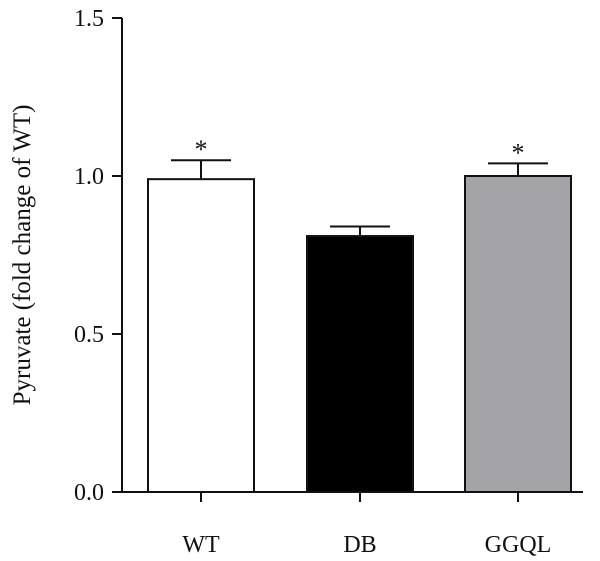 Image resolution: width=600 pixels, height=561 pixels. What do you see at coordinates (89, 335) in the screenshot?
I see `y-tick-label: 0.5` at bounding box center [89, 335].